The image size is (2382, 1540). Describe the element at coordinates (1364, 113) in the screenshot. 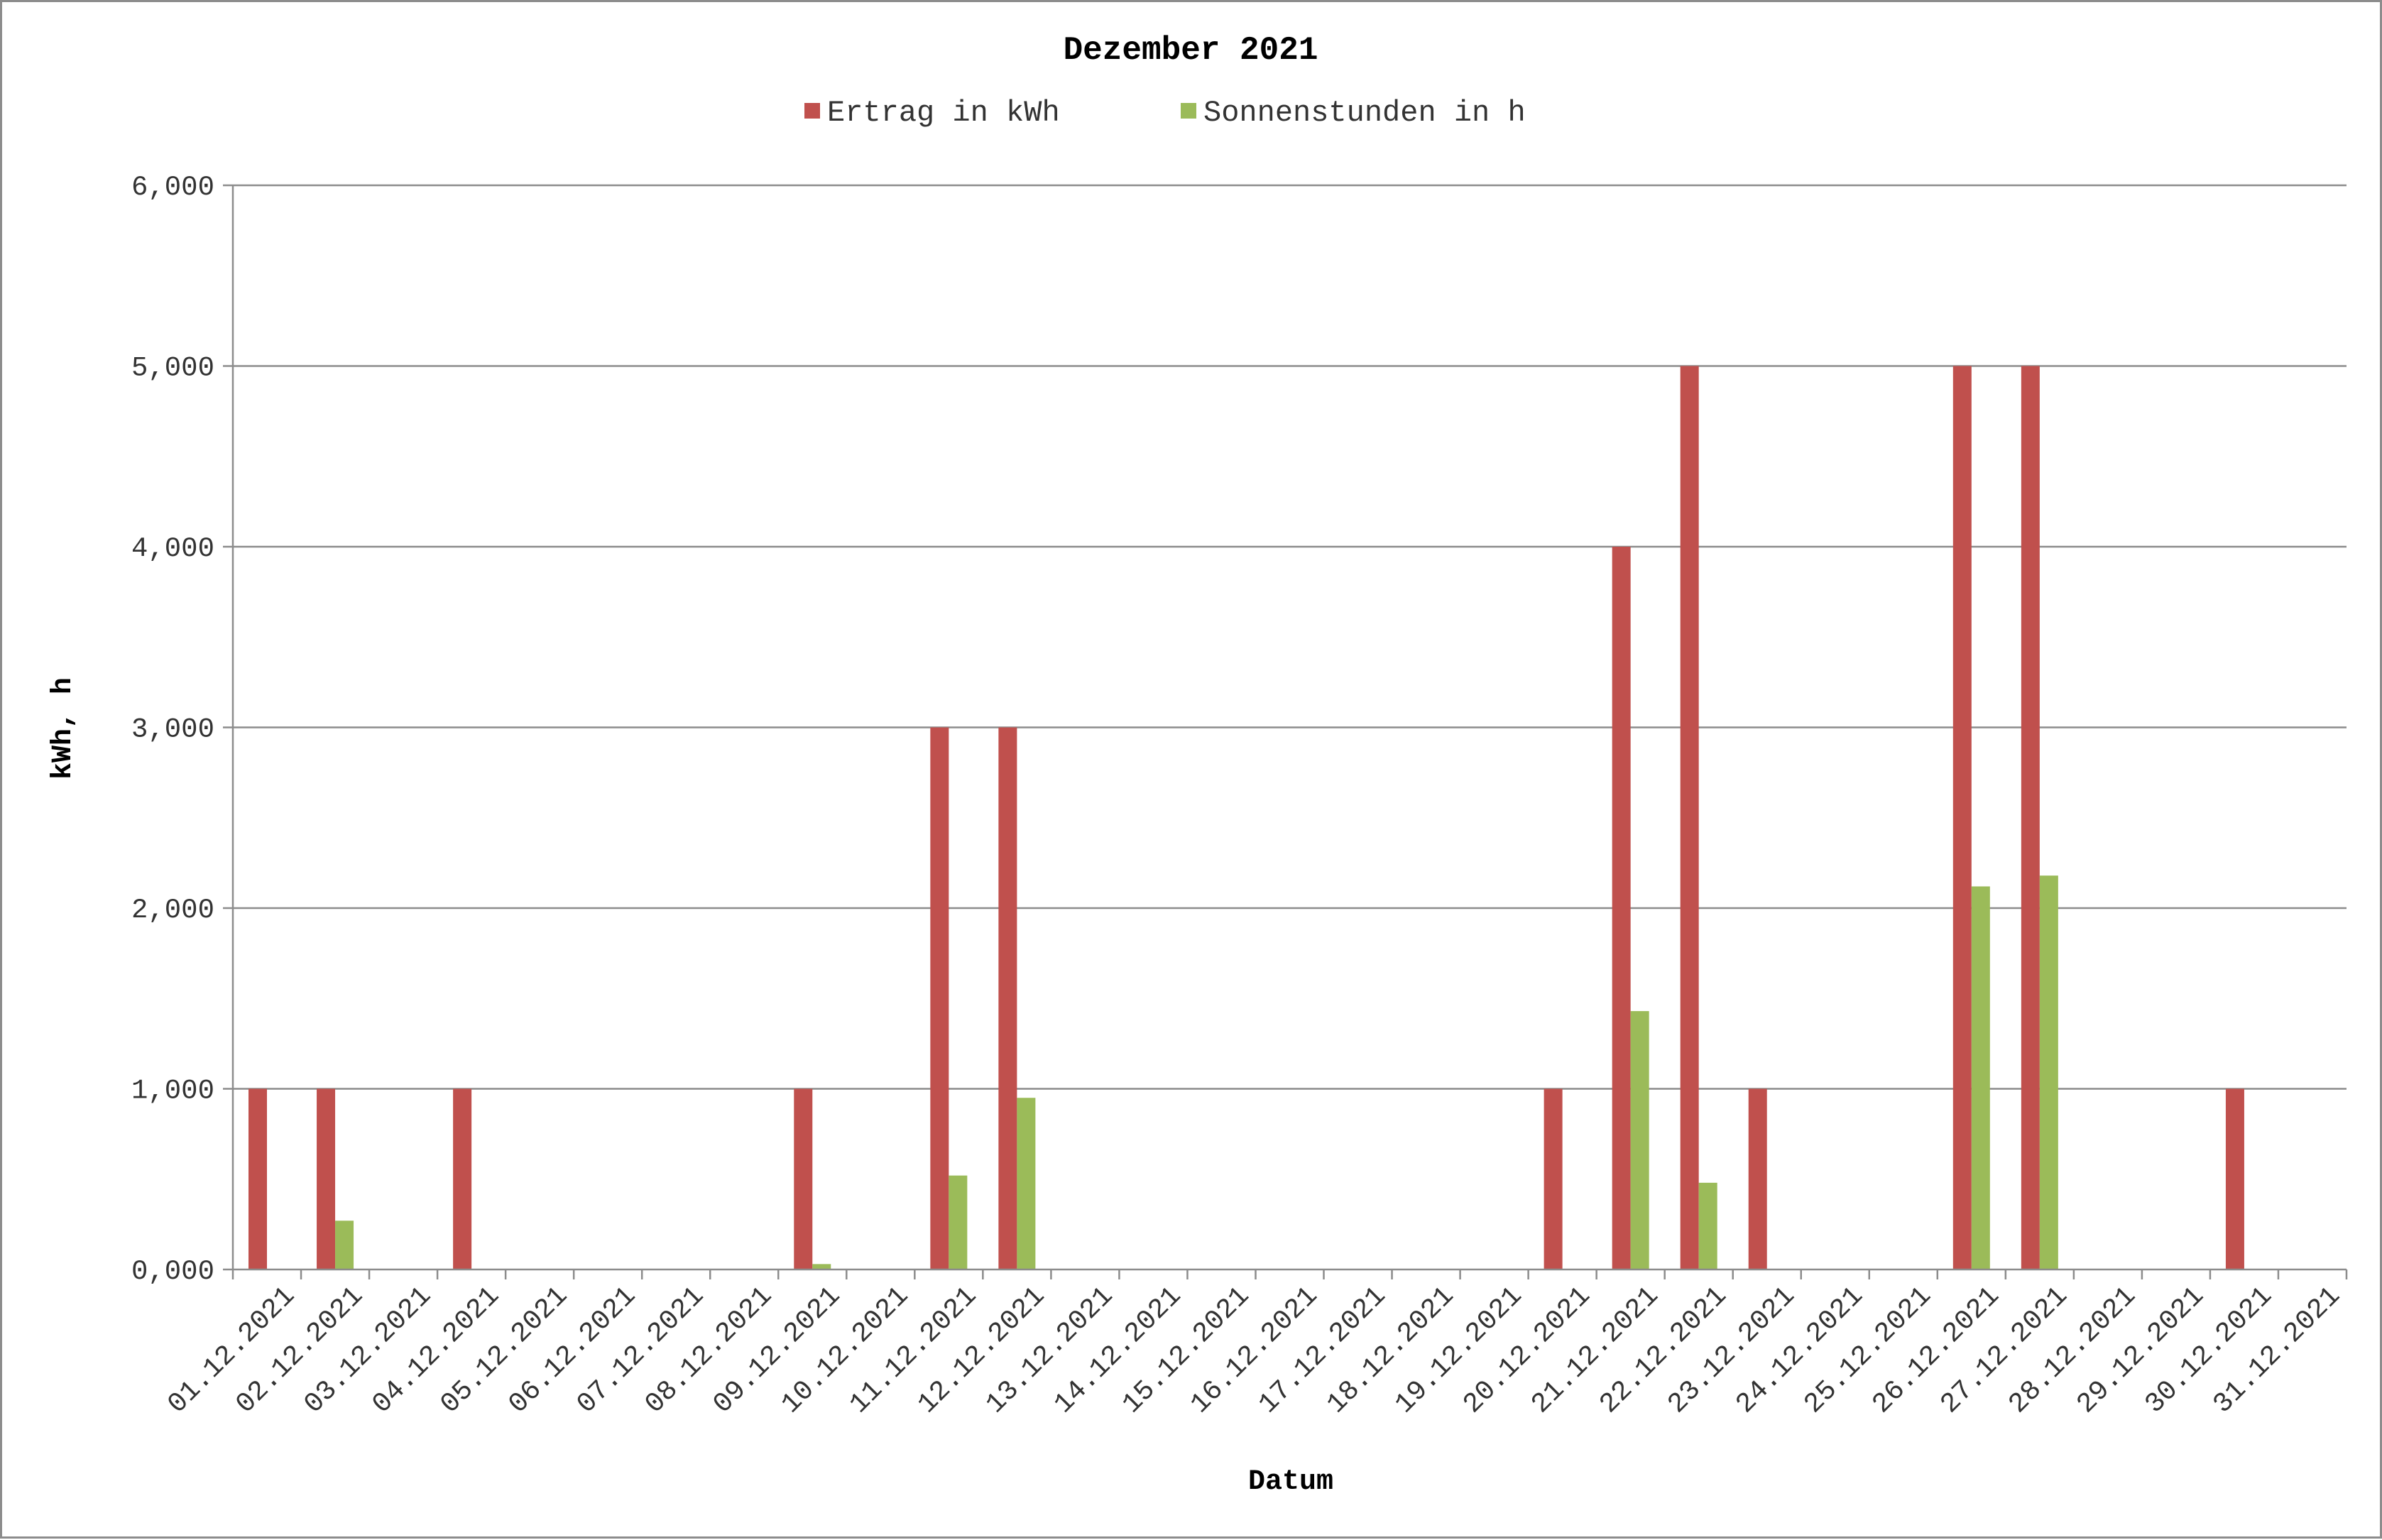

I see `legend-label: Sonnenstunden in h` at that location.